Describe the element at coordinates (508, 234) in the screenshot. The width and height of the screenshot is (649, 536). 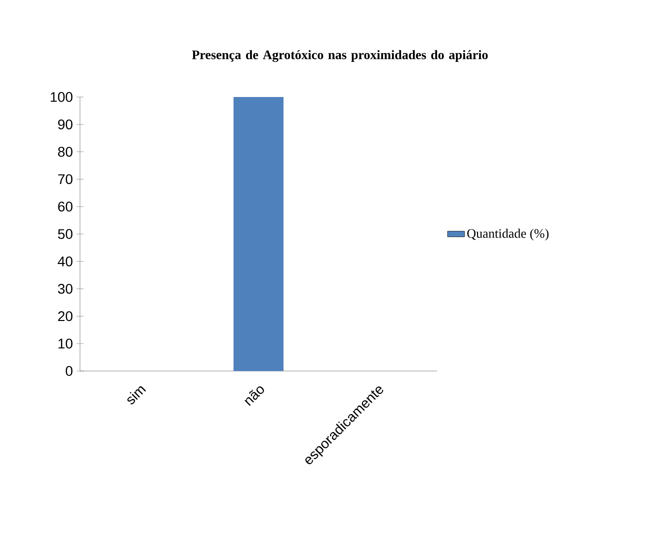
I see `legend-label: Quantidade (%)` at that location.